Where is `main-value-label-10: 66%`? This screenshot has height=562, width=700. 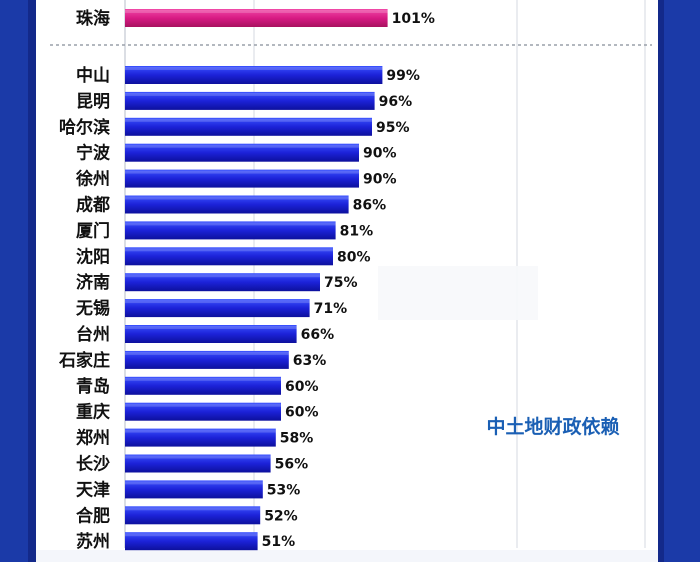 main-value-label-10: 66% is located at coordinates (318, 335).